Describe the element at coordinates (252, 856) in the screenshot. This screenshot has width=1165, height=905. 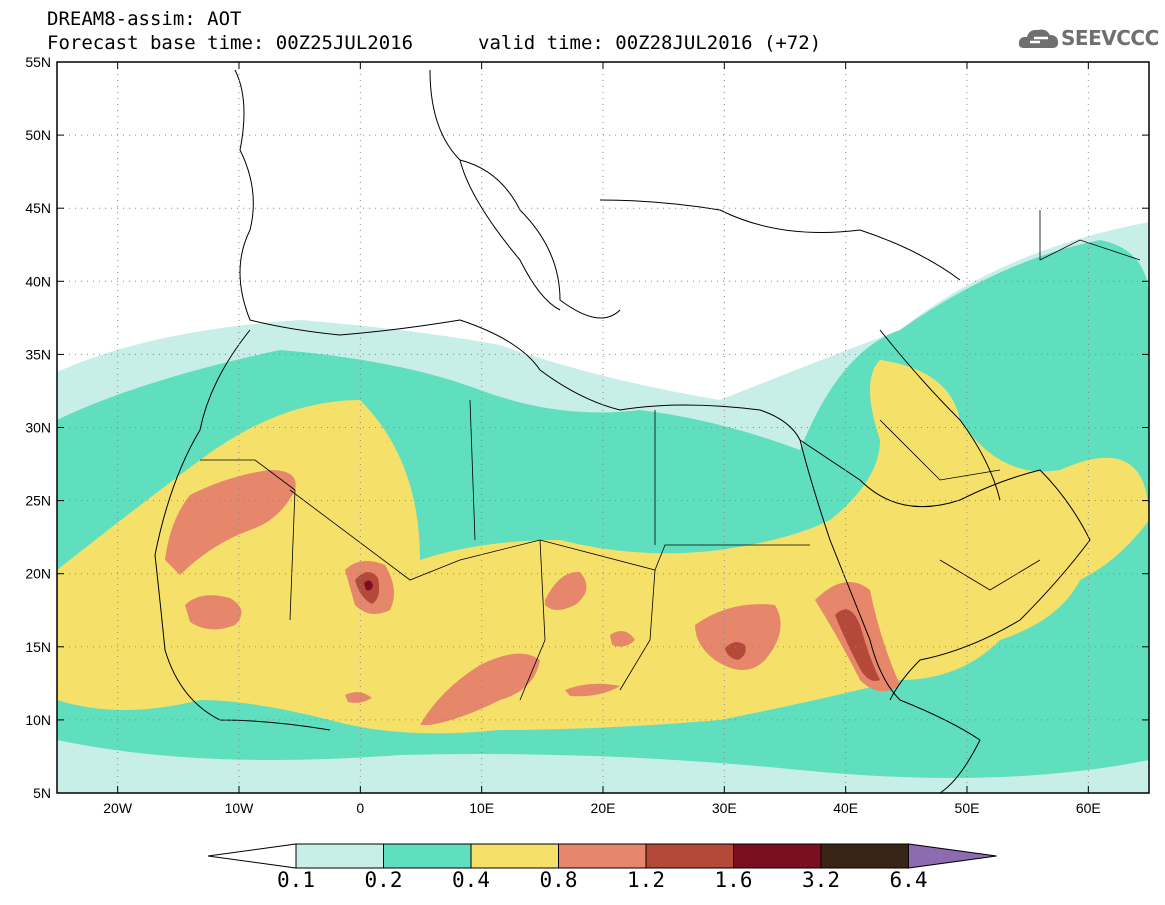
I see `colorbar-under-triangle` at that location.